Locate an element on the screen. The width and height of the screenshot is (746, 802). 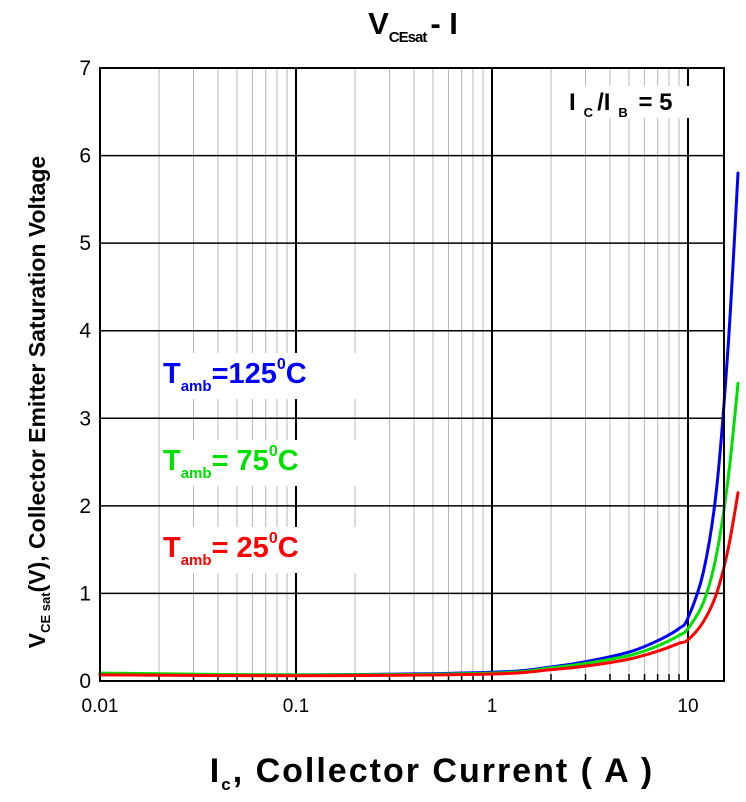
y-tick-label: 6 is located at coordinates (85, 156).